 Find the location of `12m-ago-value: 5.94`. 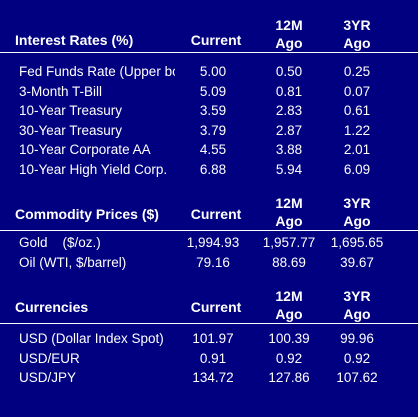

12m-ago-value: 5.94 is located at coordinates (289, 169).